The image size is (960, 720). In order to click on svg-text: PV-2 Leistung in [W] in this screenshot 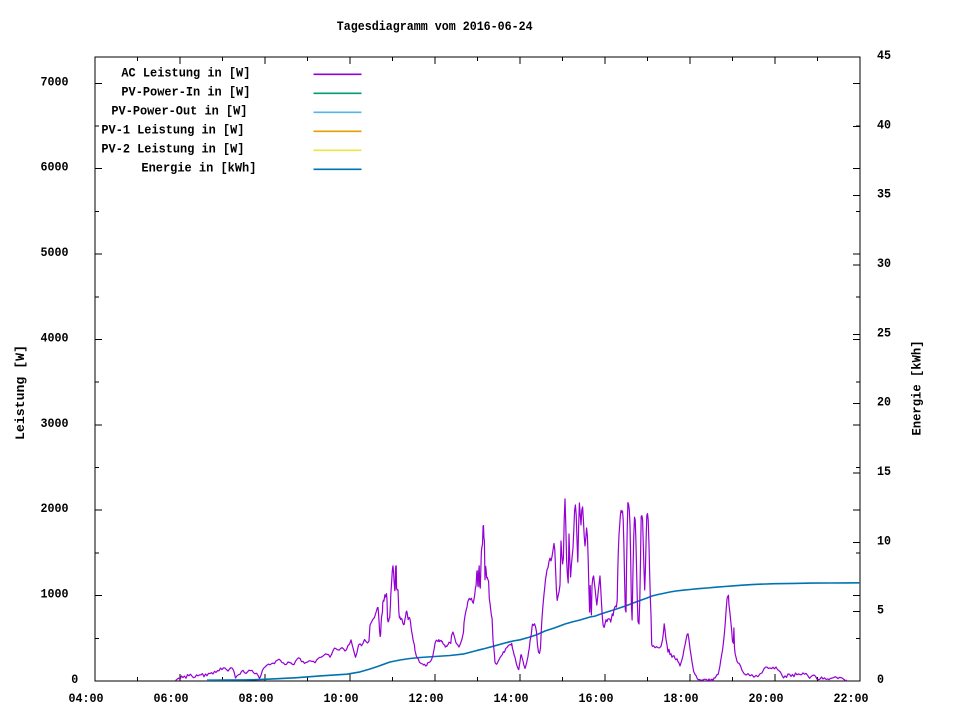, I will do `click(172, 148)`.